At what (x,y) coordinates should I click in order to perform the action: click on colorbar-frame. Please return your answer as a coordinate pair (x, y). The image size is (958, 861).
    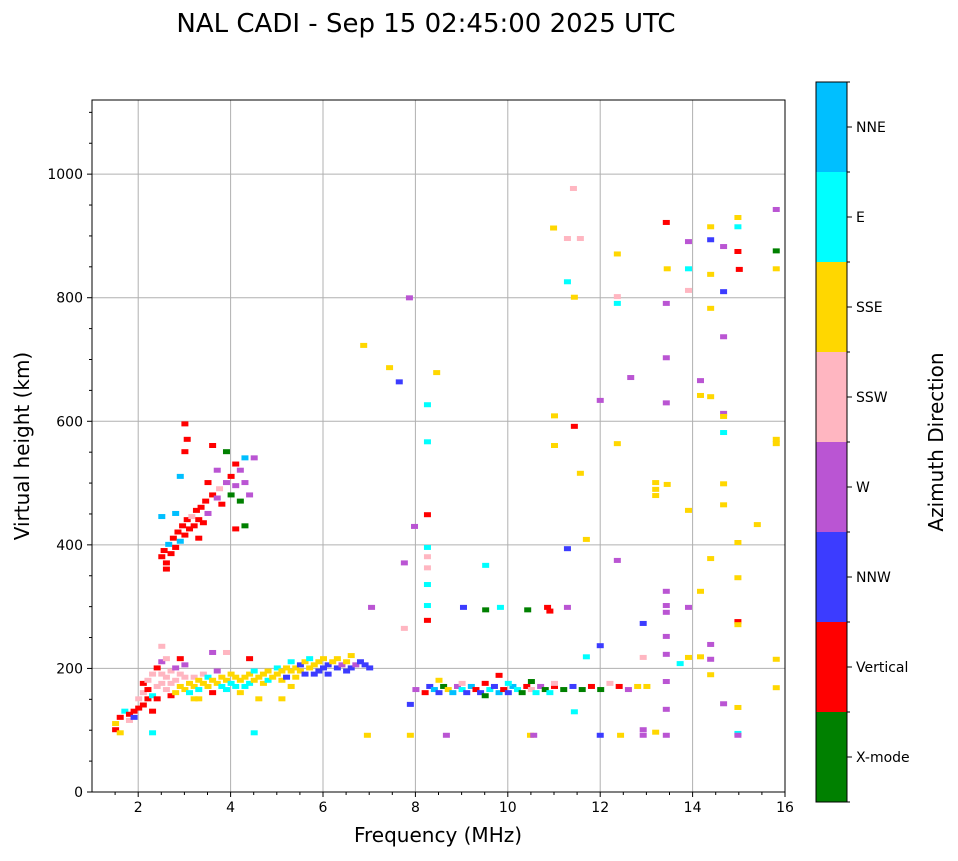
    Looking at the image, I should click on (831, 442).